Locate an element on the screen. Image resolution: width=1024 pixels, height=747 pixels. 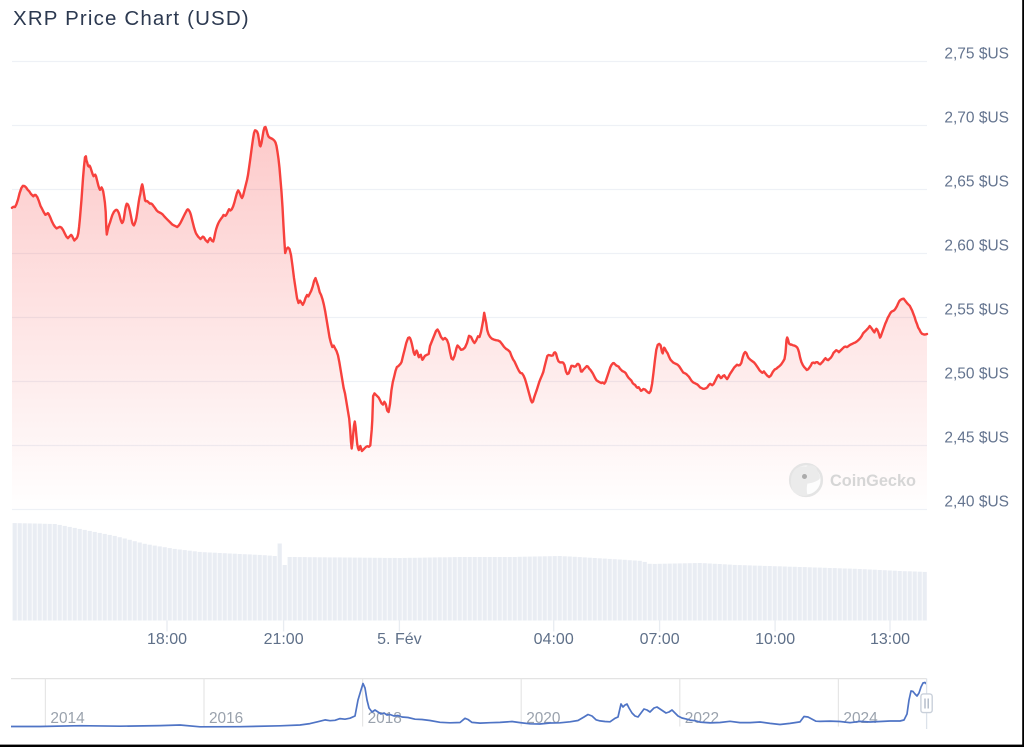
svg-text: 2,60 $US is located at coordinates (976, 246).